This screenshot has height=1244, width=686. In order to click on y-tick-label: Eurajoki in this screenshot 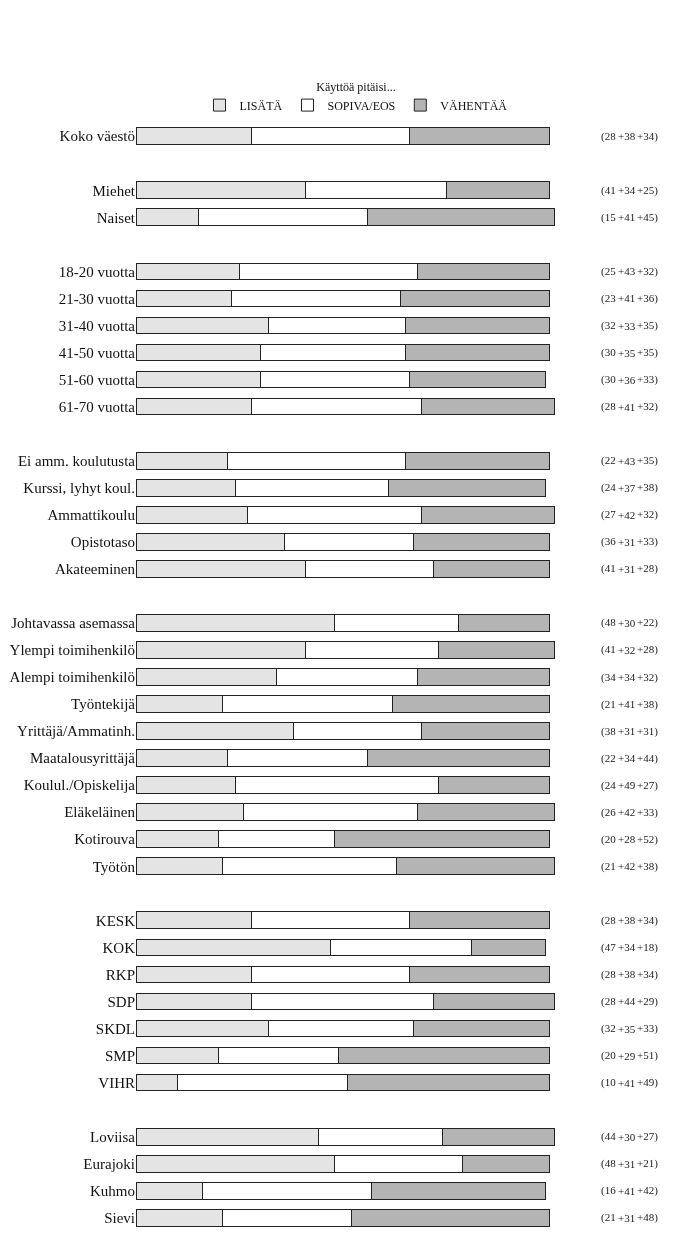, I will do `click(109, 1163)`.